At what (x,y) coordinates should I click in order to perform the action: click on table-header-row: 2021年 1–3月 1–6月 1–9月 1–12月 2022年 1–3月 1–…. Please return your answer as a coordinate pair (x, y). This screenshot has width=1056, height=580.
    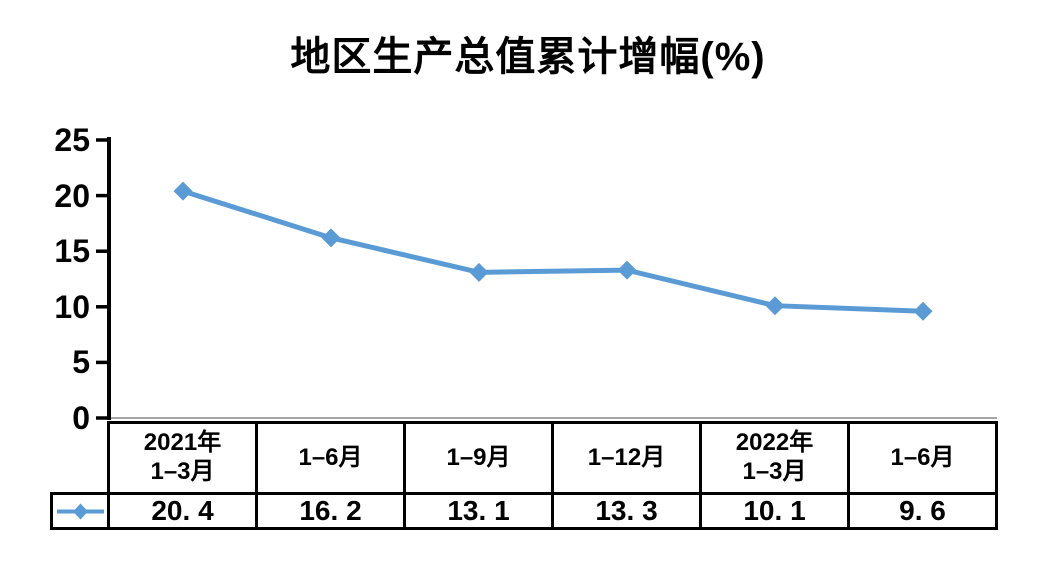
    Looking at the image, I should click on (525, 458).